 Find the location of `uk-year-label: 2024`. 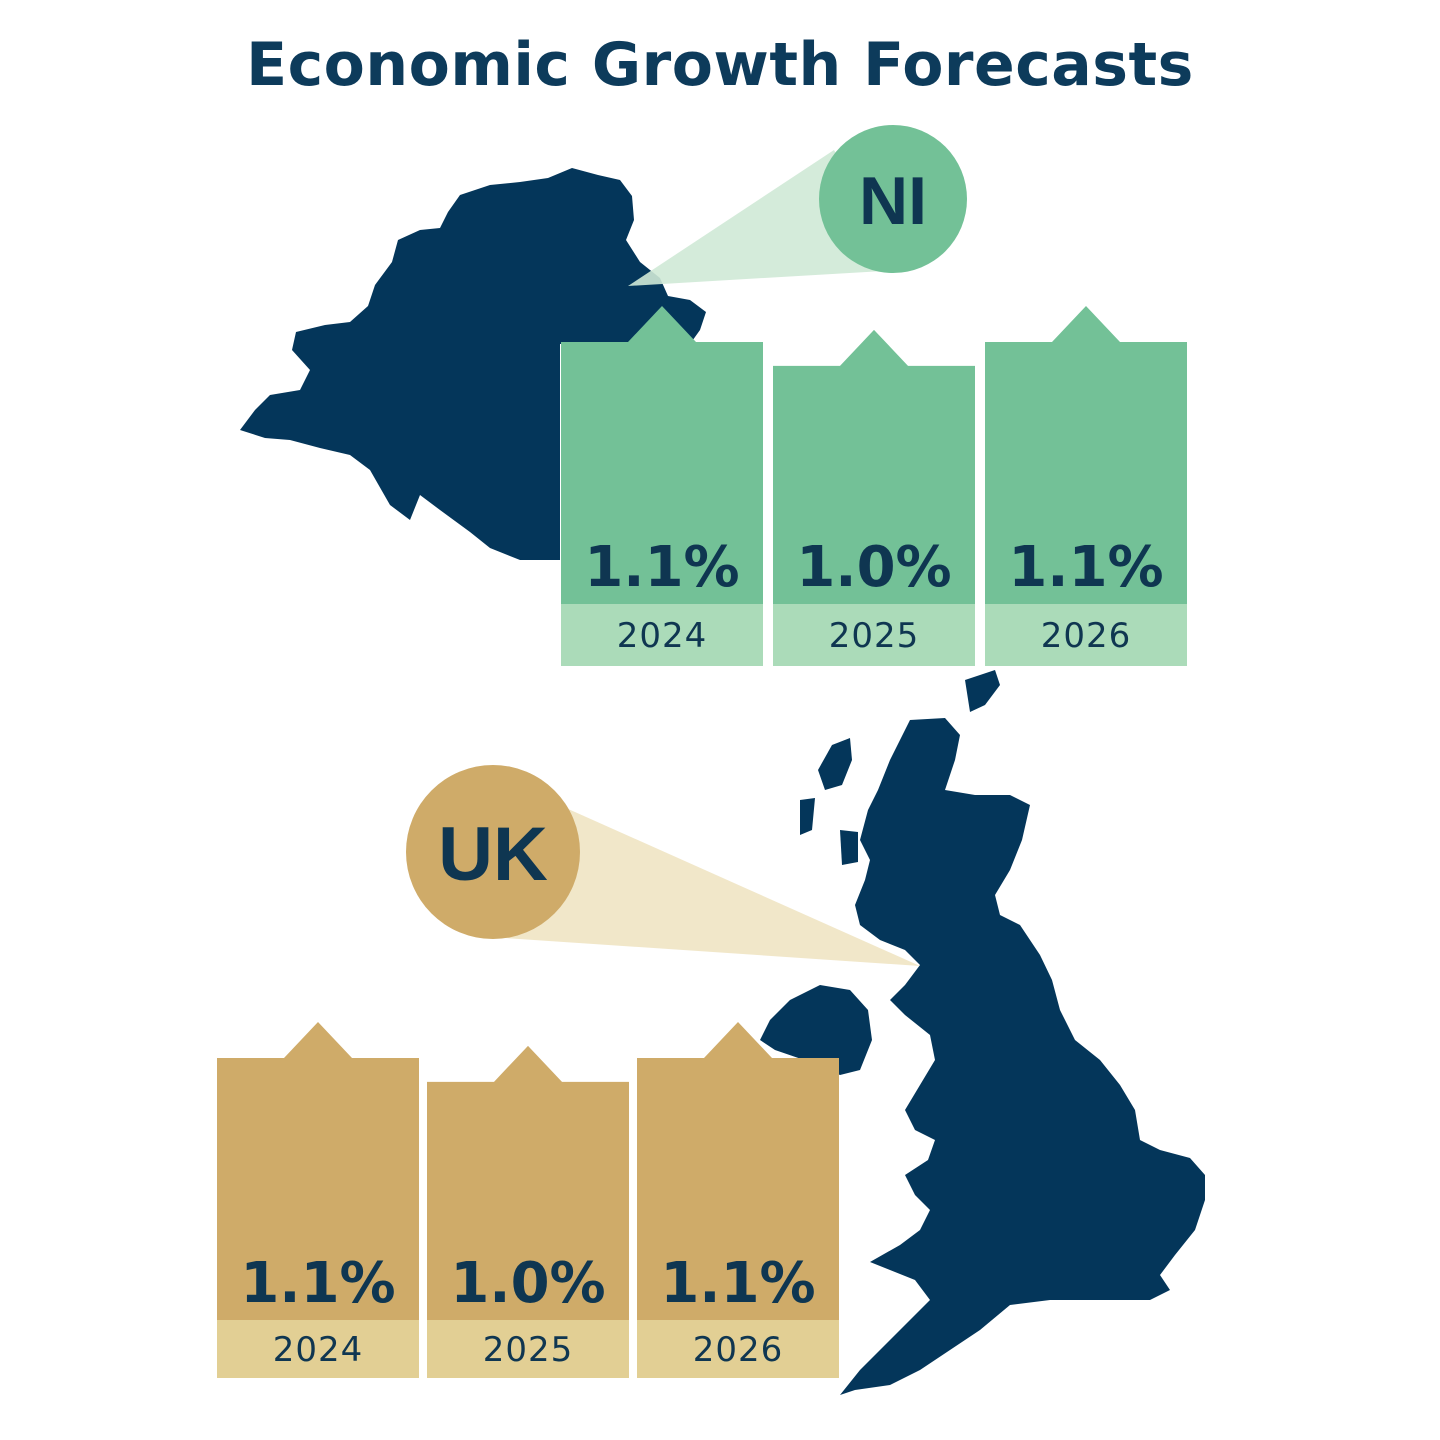

uk-year-label: 2024 is located at coordinates (318, 1350).